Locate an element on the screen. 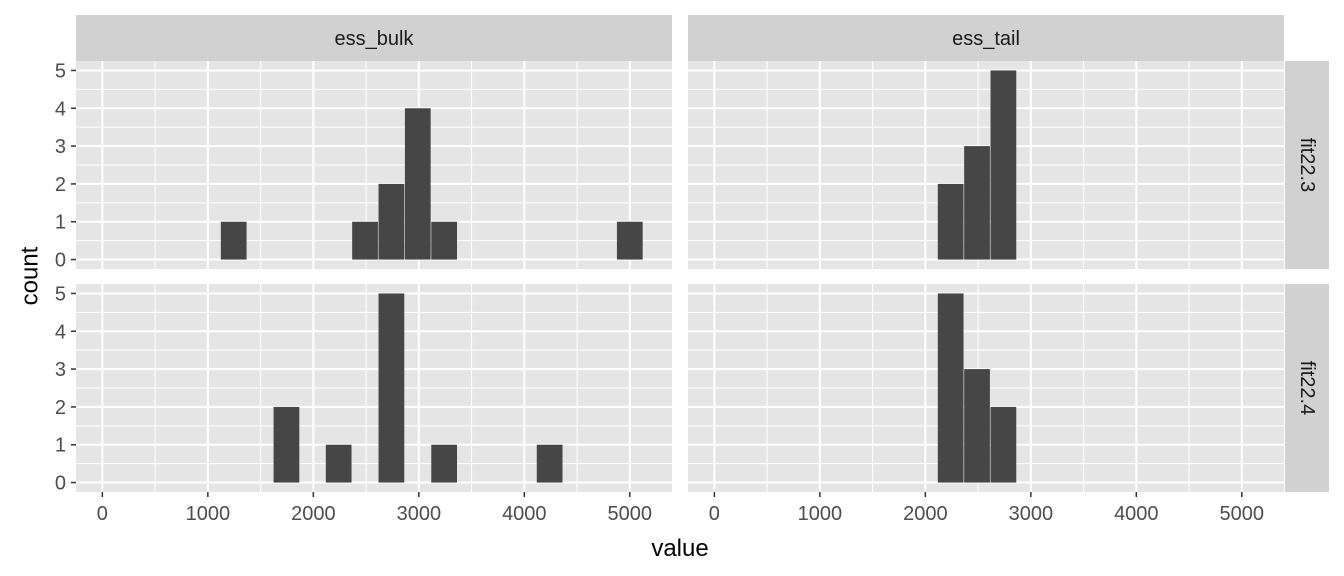 The image size is (1344, 576). y-axis-title: count is located at coordinates (30, 275).